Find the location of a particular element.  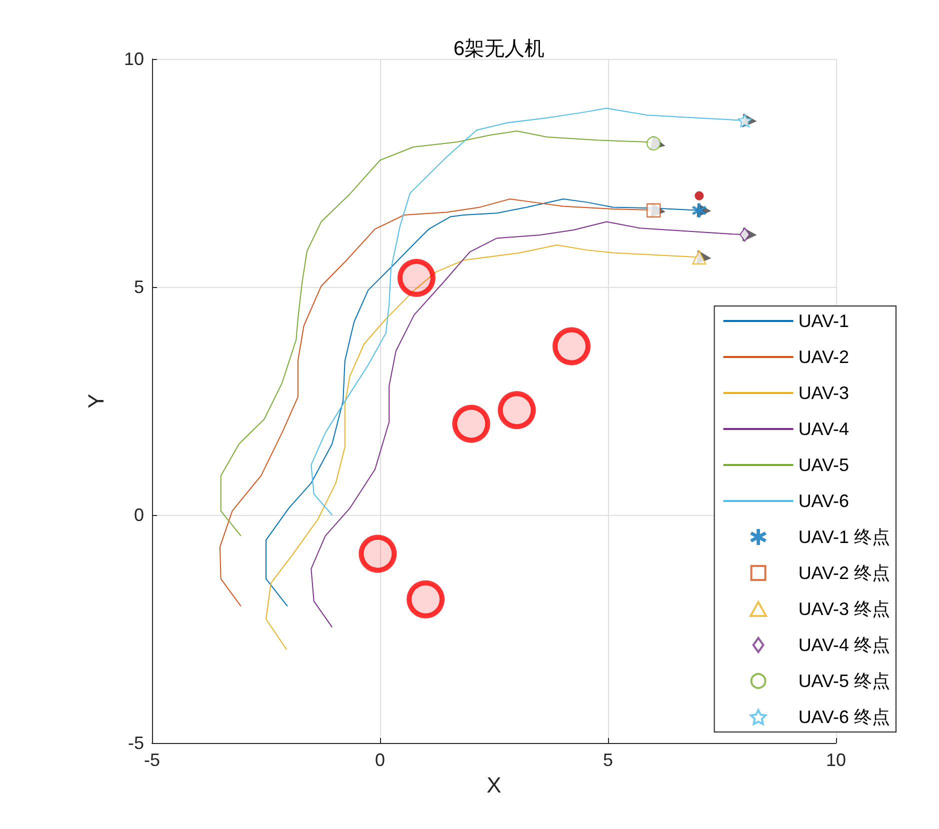

legend-label: UAV-6 终点 is located at coordinates (844, 717).